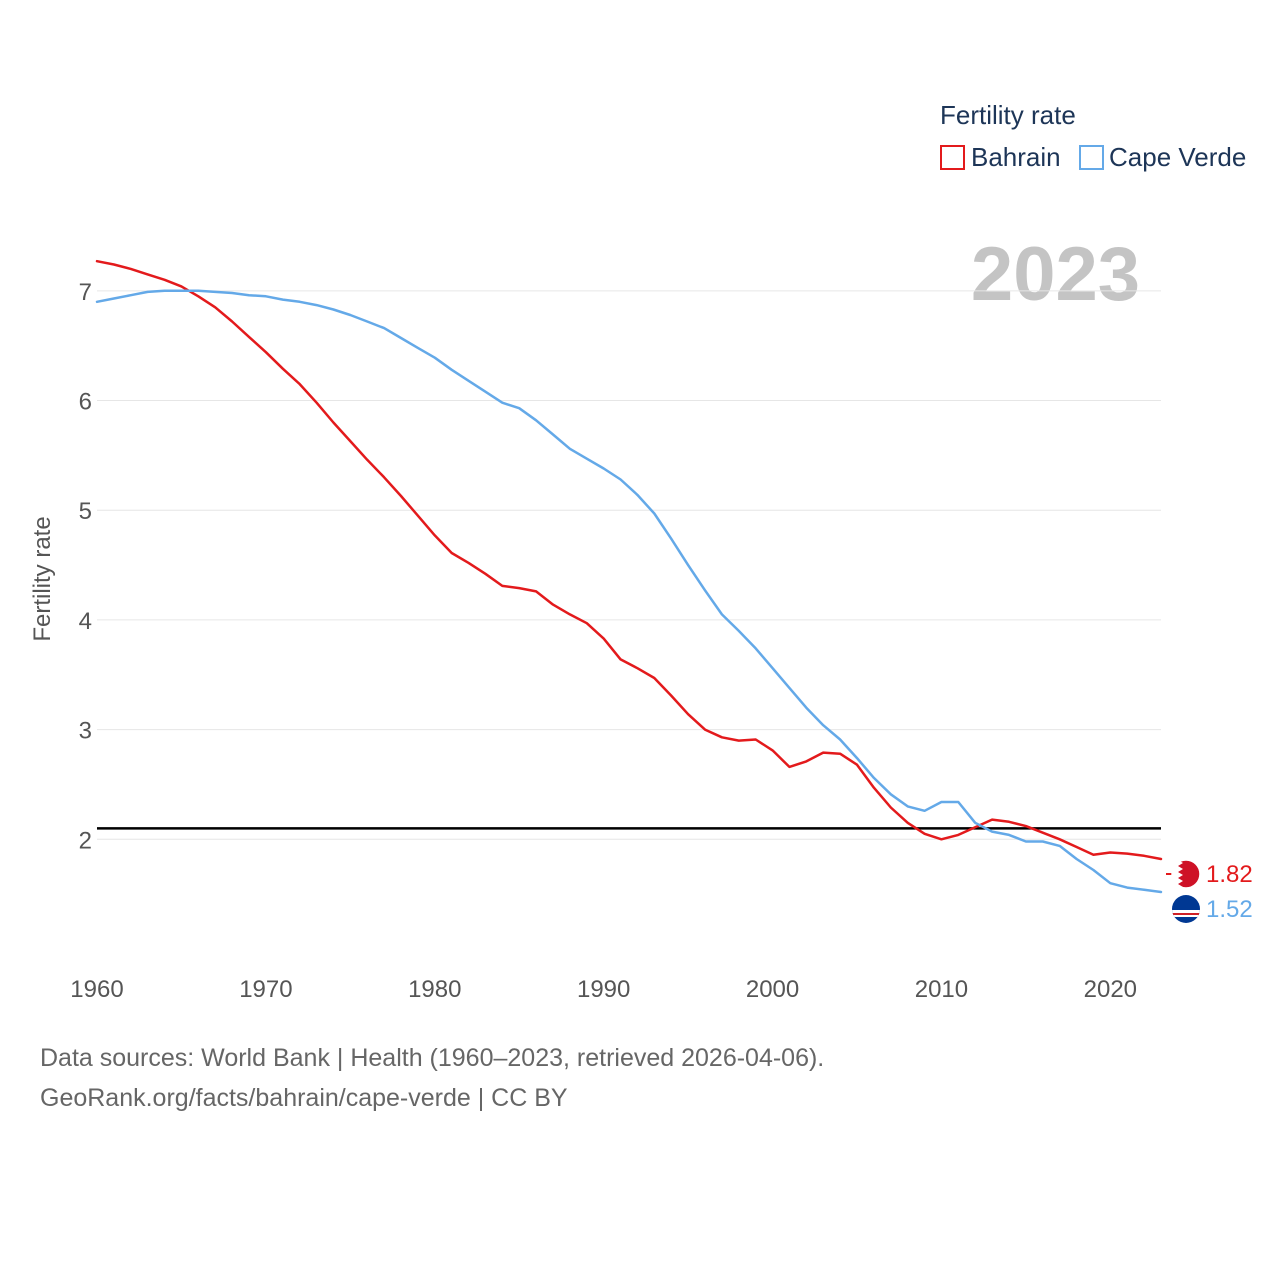 This screenshot has width=1280, height=1280. I want to click on legend-item-cape-verde: Cape Verde, so click(1162, 157).